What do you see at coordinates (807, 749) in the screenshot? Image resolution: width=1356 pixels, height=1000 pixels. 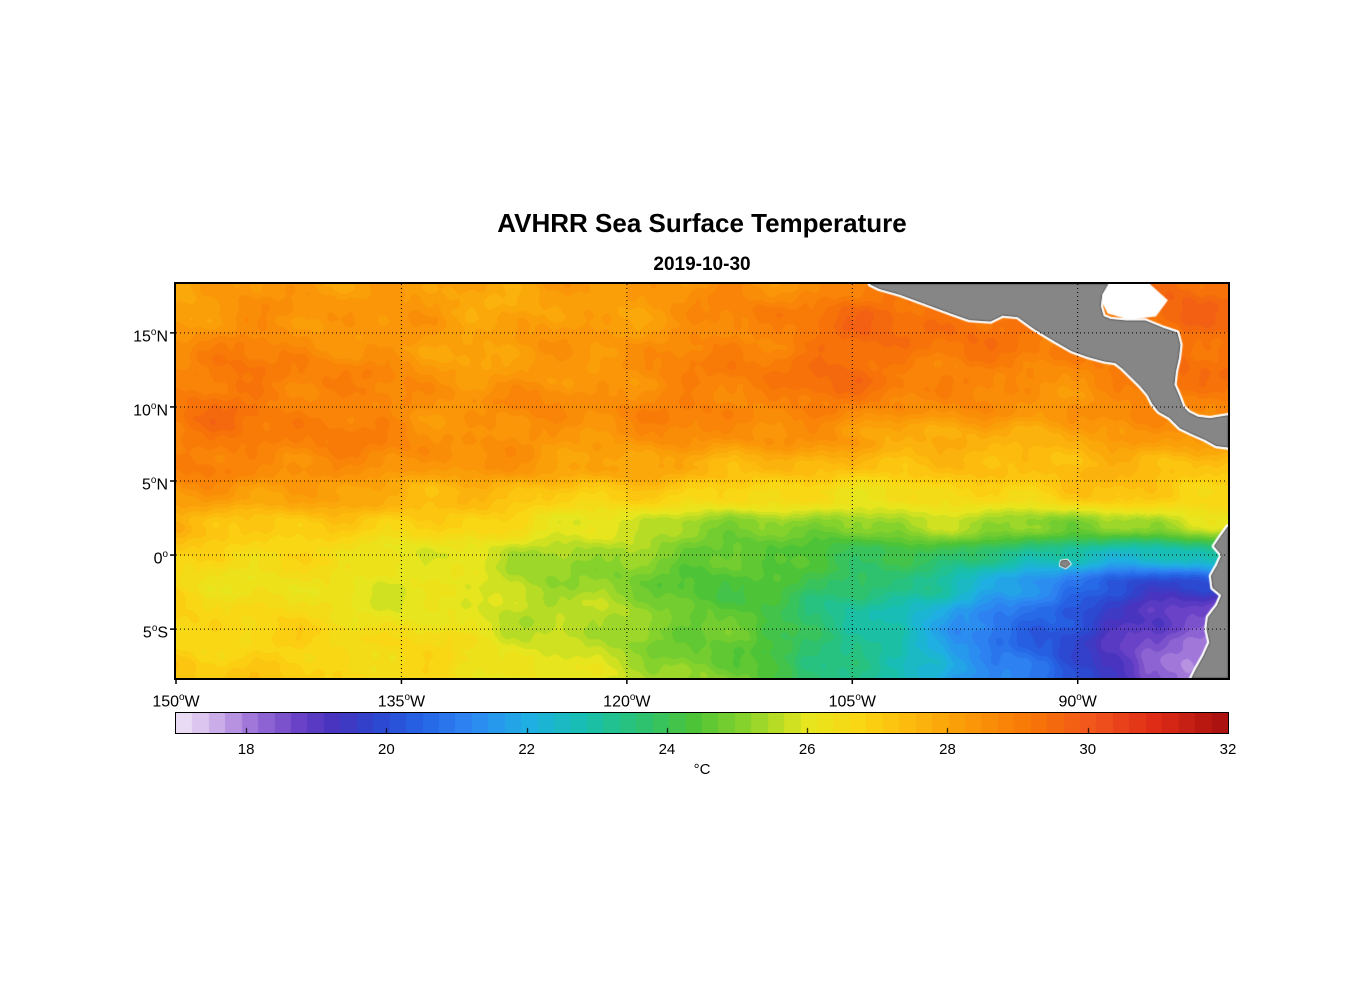 I see `colorbar-tick-label: 26` at bounding box center [807, 749].